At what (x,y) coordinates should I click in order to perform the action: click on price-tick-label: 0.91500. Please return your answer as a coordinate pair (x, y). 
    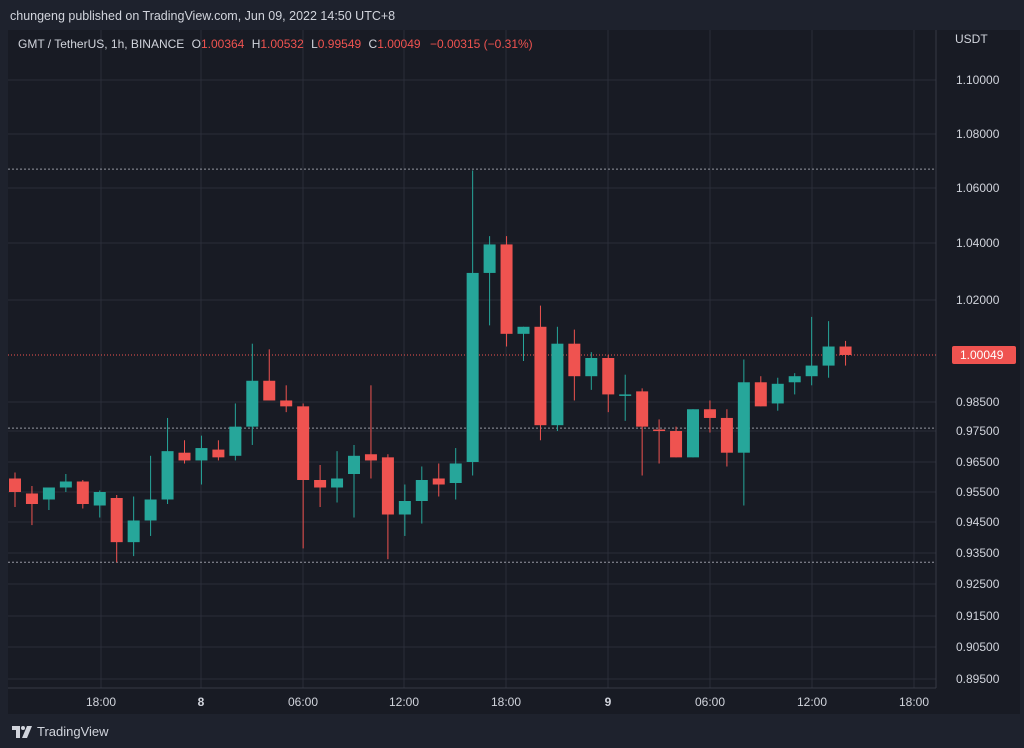
    Looking at the image, I should click on (978, 616).